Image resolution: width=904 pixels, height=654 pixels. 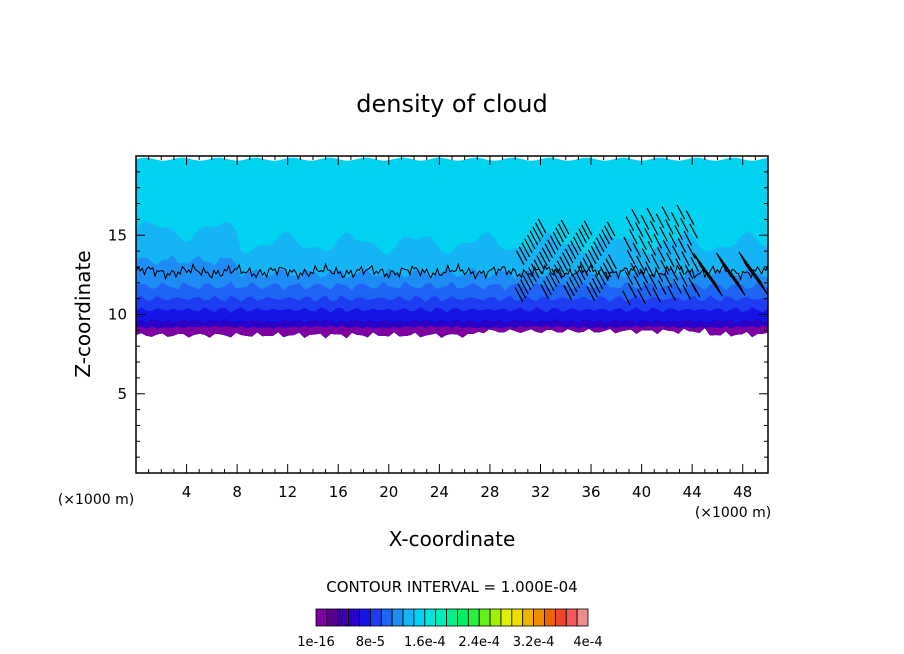 I want to click on x-tick-labels: 4 8 12 16 20 24 28 32 36 40 44 48, so click(x=467, y=492).